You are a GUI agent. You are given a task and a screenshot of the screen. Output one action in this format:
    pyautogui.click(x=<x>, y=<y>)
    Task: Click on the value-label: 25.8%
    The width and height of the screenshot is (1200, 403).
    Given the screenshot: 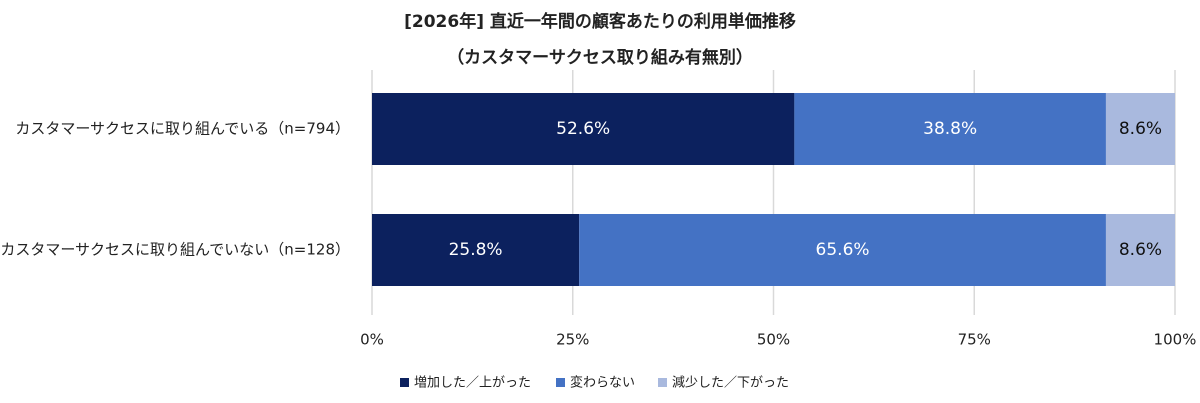 What is the action you would take?
    pyautogui.click(x=476, y=250)
    